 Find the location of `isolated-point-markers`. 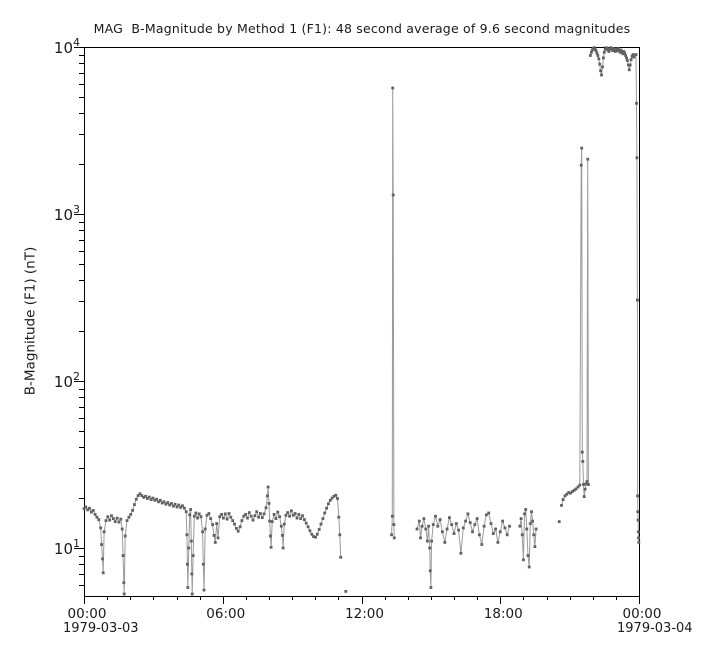

isolated-point-markers is located at coordinates (559, 521).